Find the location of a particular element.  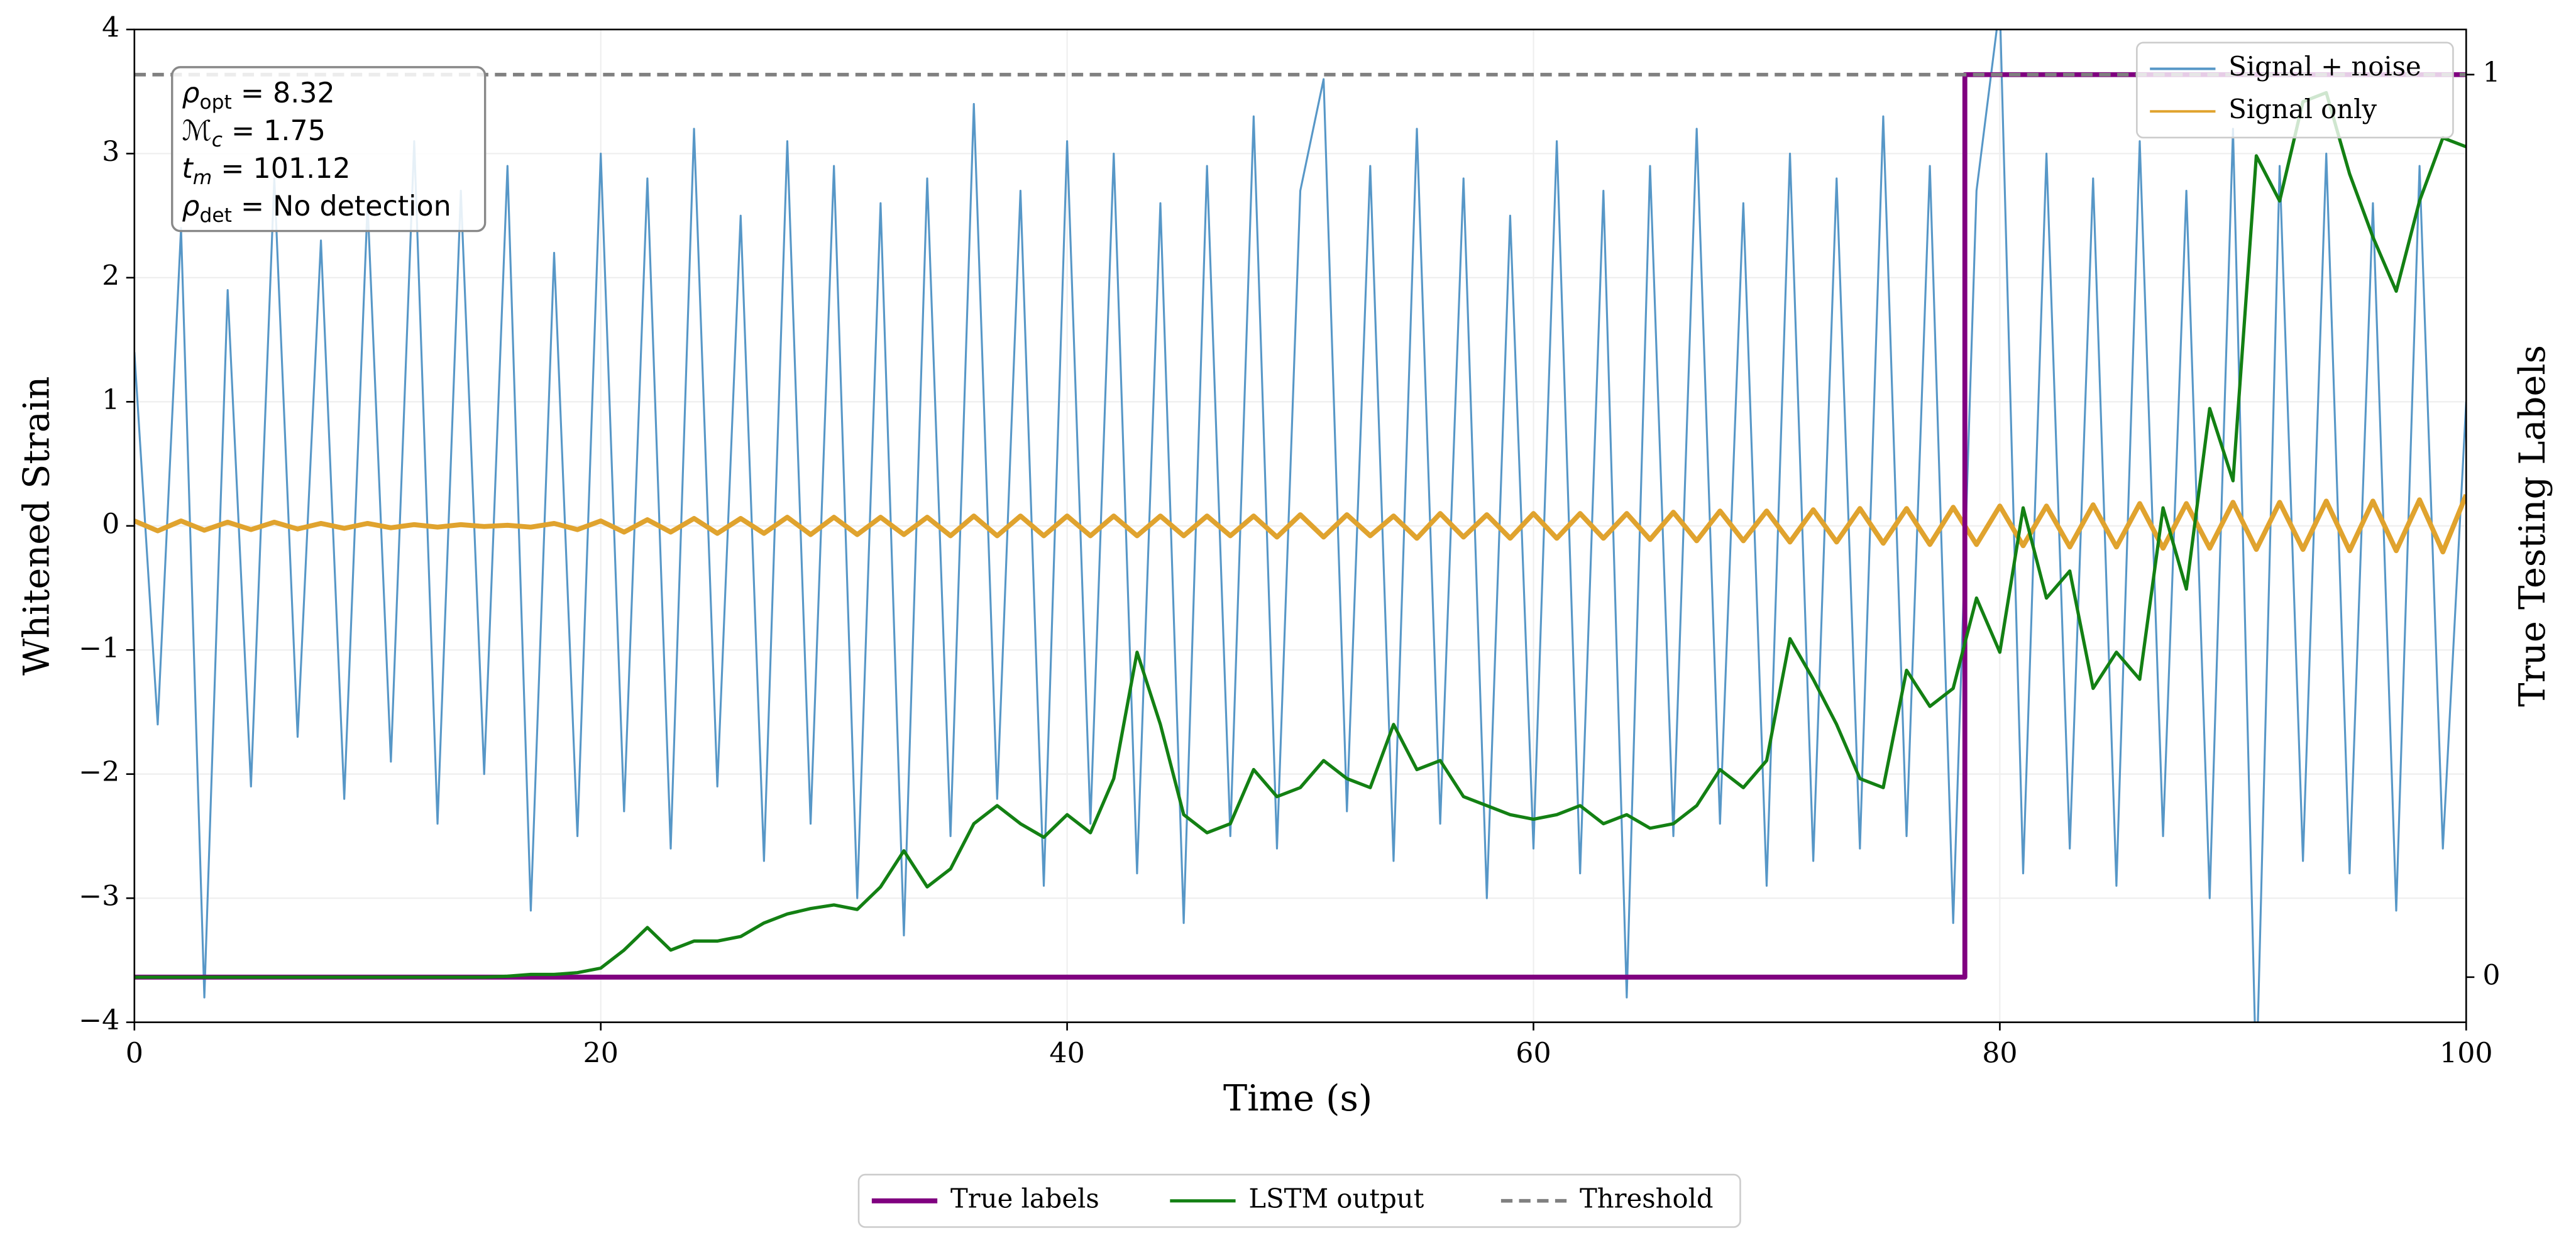

x-tick-label: 40 is located at coordinates (1067, 1053).